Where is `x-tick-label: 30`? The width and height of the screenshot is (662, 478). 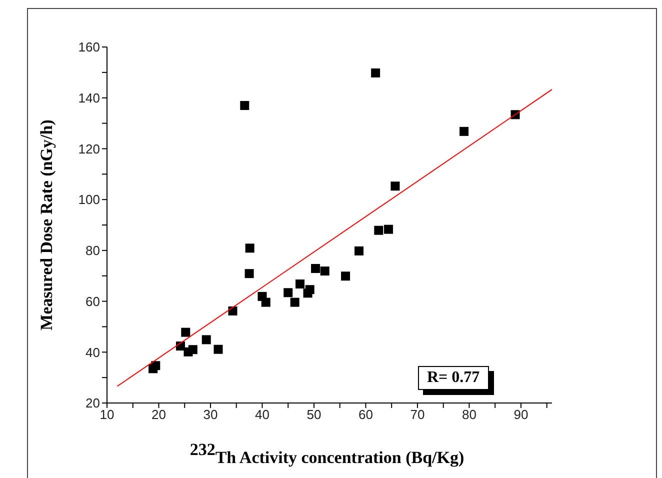 x-tick-label: 30 is located at coordinates (210, 414).